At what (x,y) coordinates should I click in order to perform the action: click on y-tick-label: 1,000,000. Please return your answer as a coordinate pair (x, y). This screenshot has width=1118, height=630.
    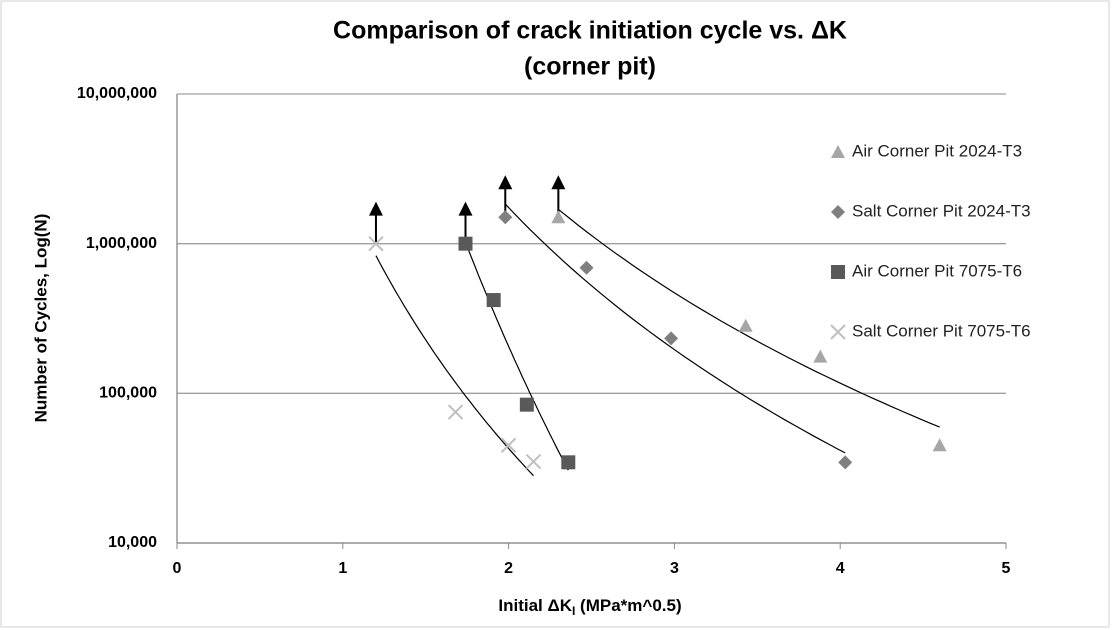
    Looking at the image, I should click on (121, 243).